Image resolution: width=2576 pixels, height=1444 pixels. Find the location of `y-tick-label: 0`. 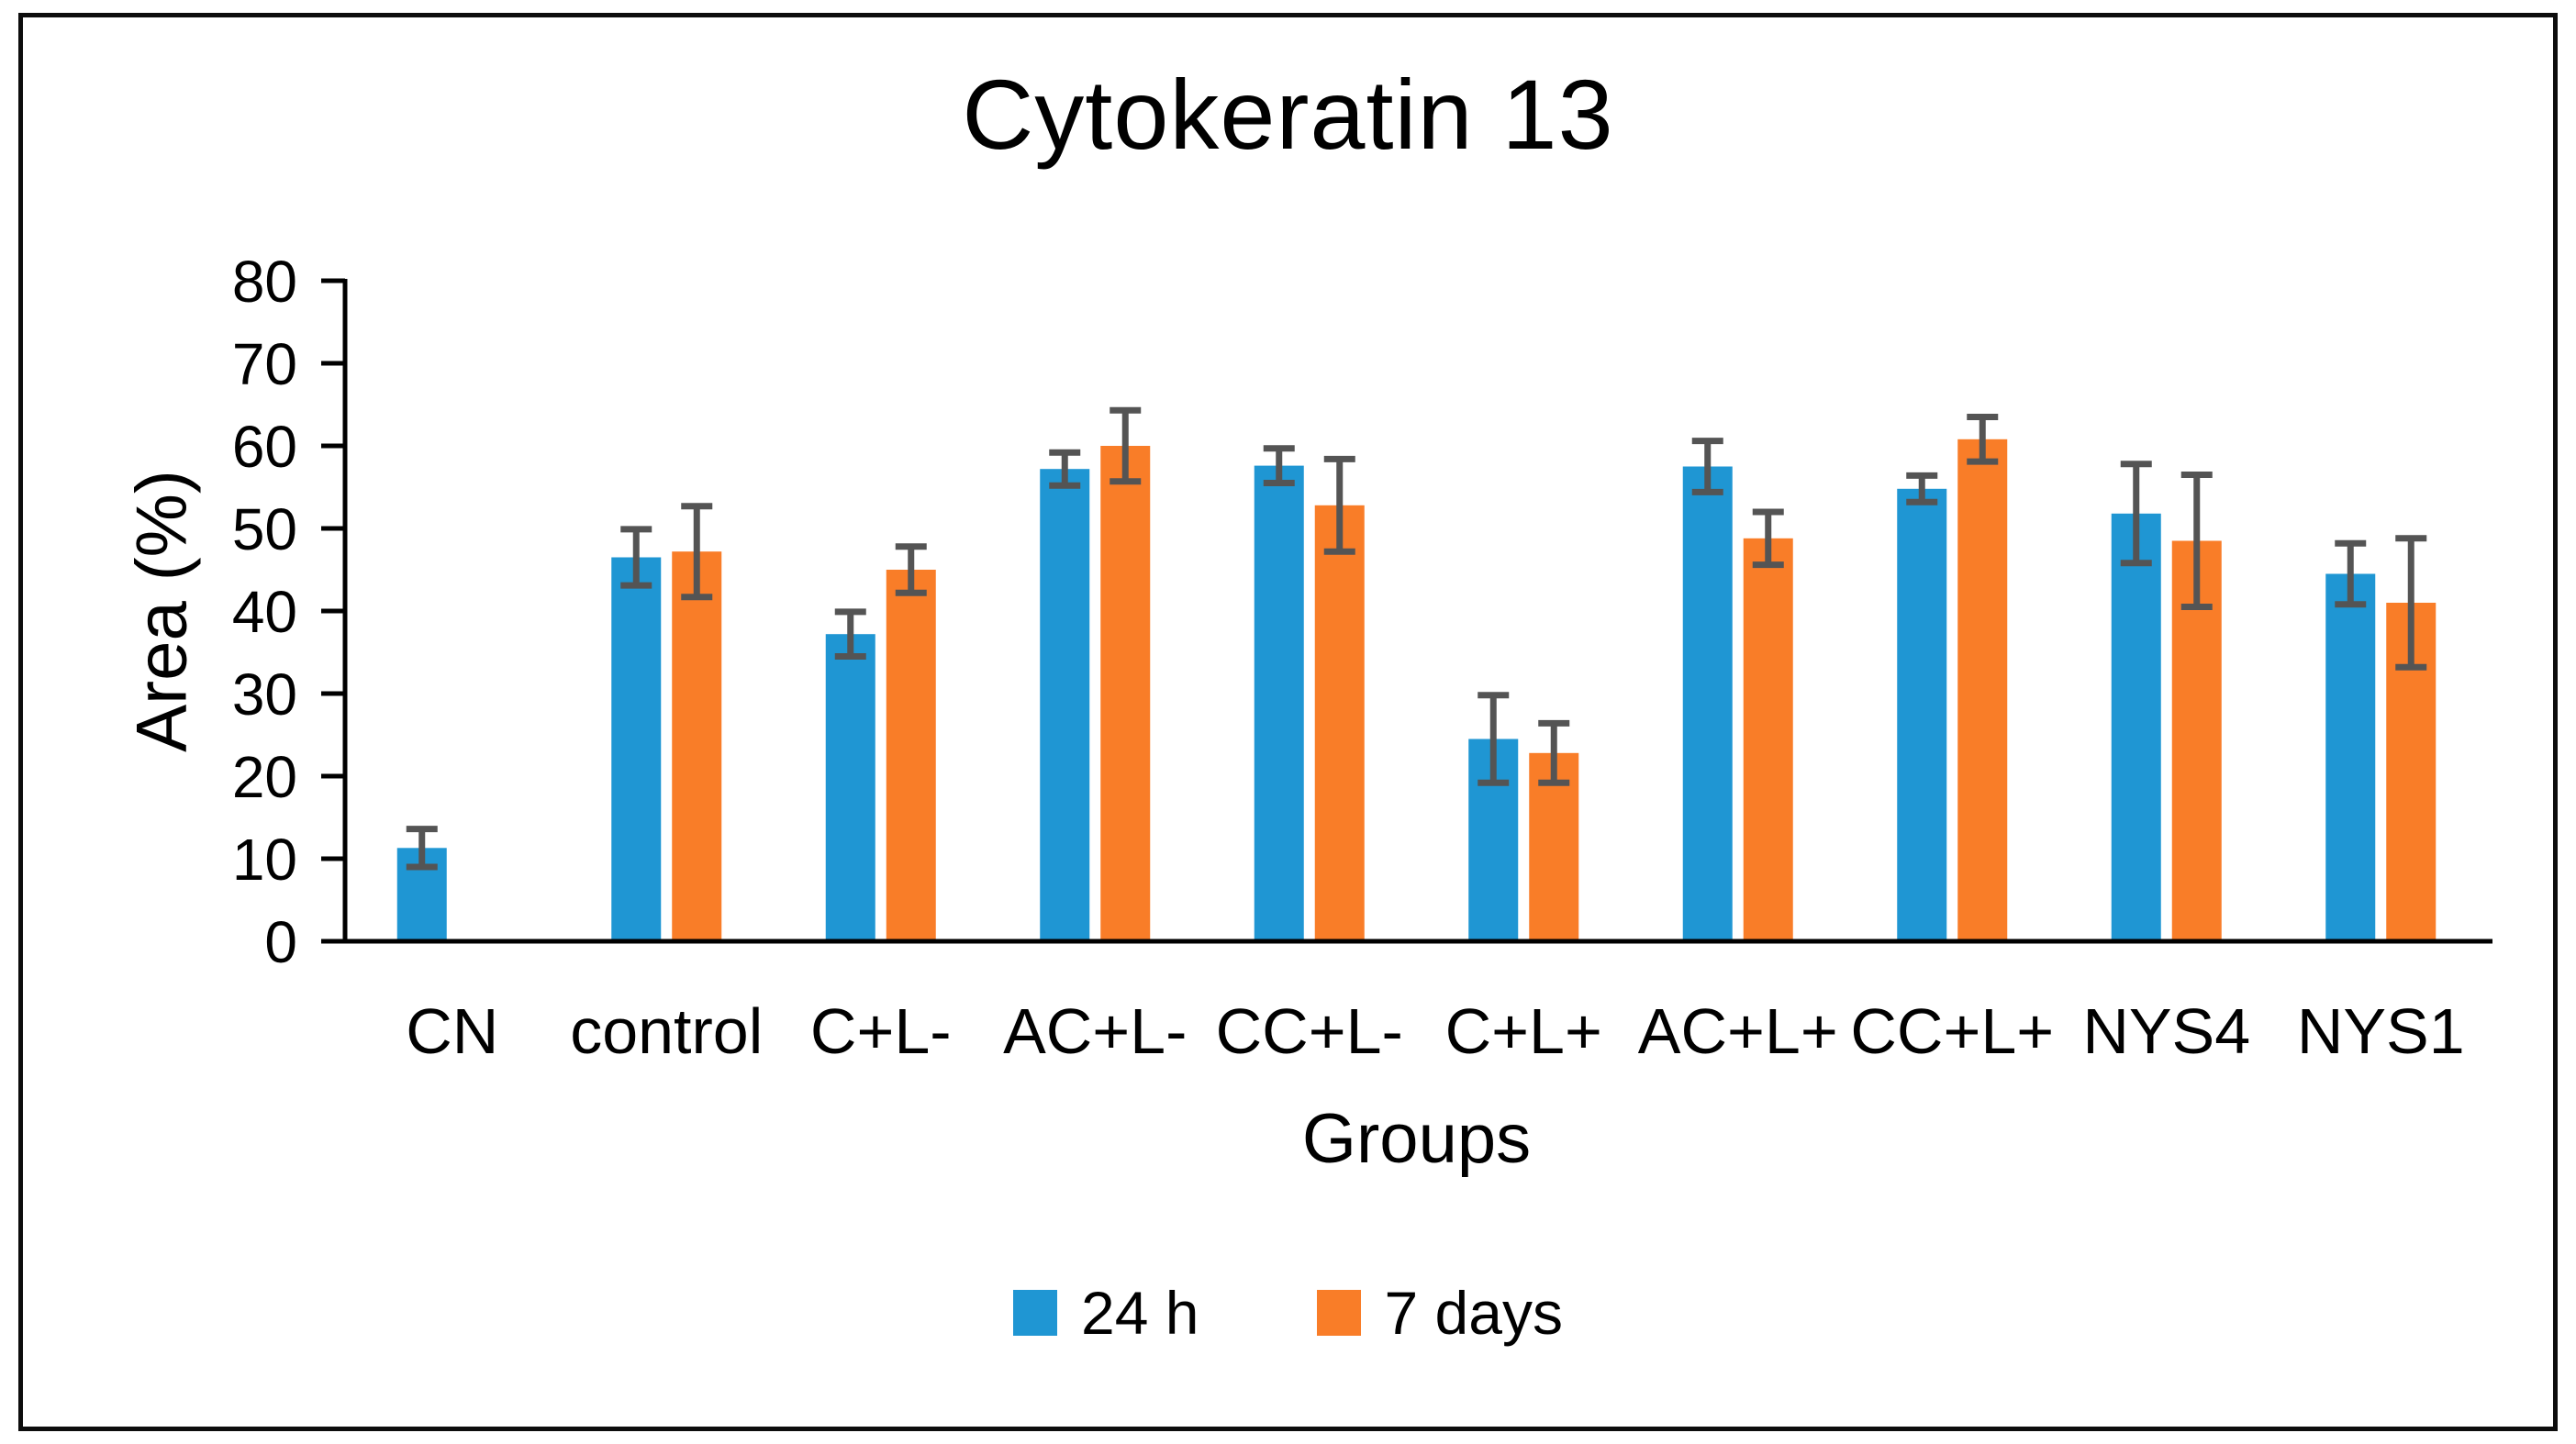

y-tick-label: 0 is located at coordinates (280, 942).